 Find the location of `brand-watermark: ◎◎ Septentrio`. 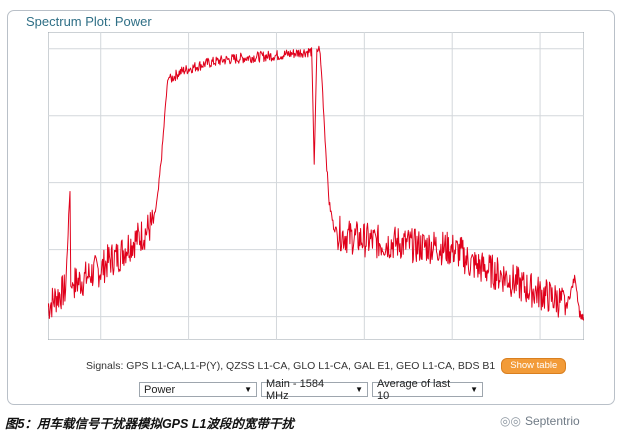

brand-watermark: ◎◎ Septentrio is located at coordinates (540, 421).